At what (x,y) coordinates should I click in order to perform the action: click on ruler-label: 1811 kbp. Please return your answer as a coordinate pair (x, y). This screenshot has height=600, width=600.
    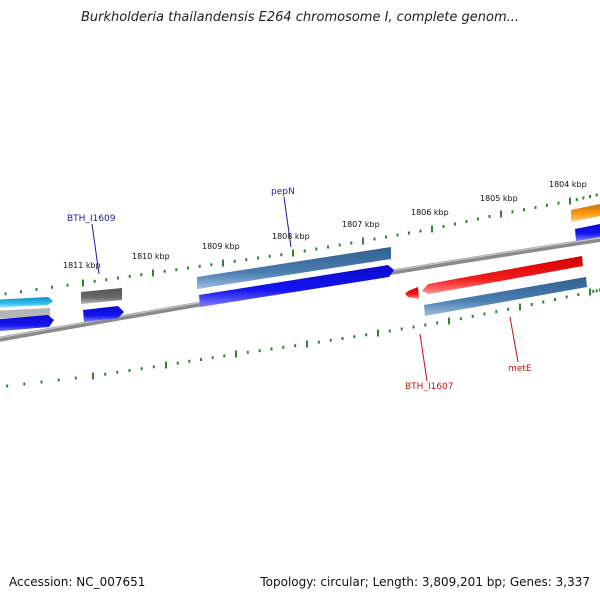
    Looking at the image, I should click on (82, 265).